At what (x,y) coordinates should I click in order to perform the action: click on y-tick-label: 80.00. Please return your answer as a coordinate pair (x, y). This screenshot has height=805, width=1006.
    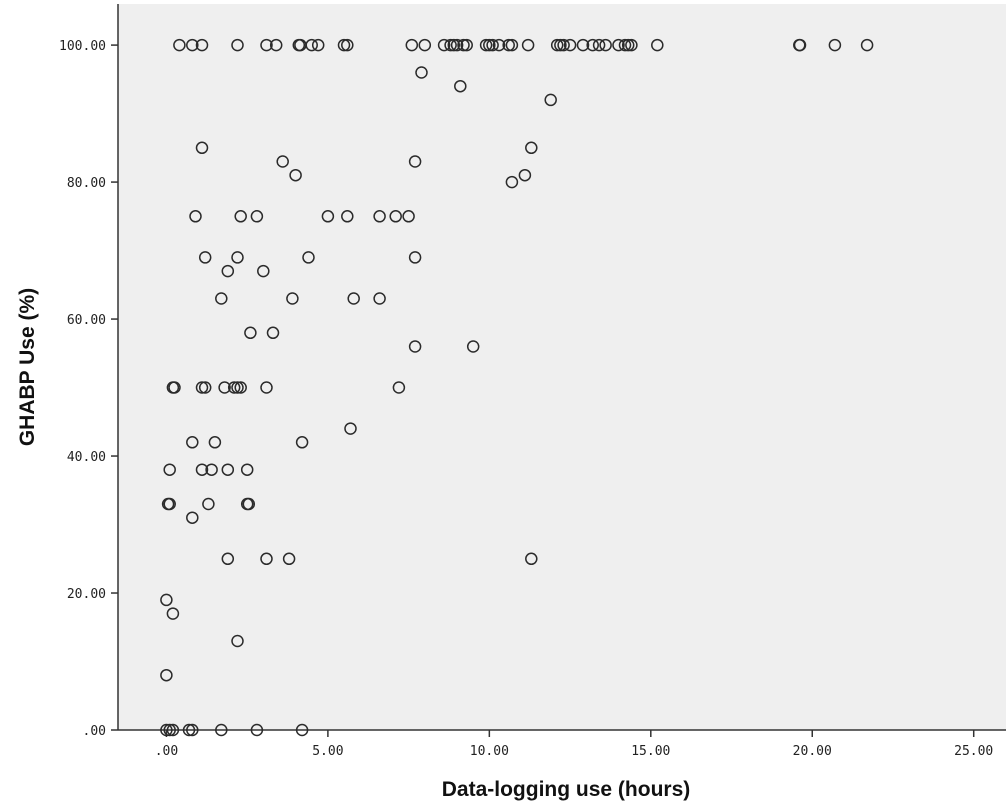
    Looking at the image, I should click on (86, 183).